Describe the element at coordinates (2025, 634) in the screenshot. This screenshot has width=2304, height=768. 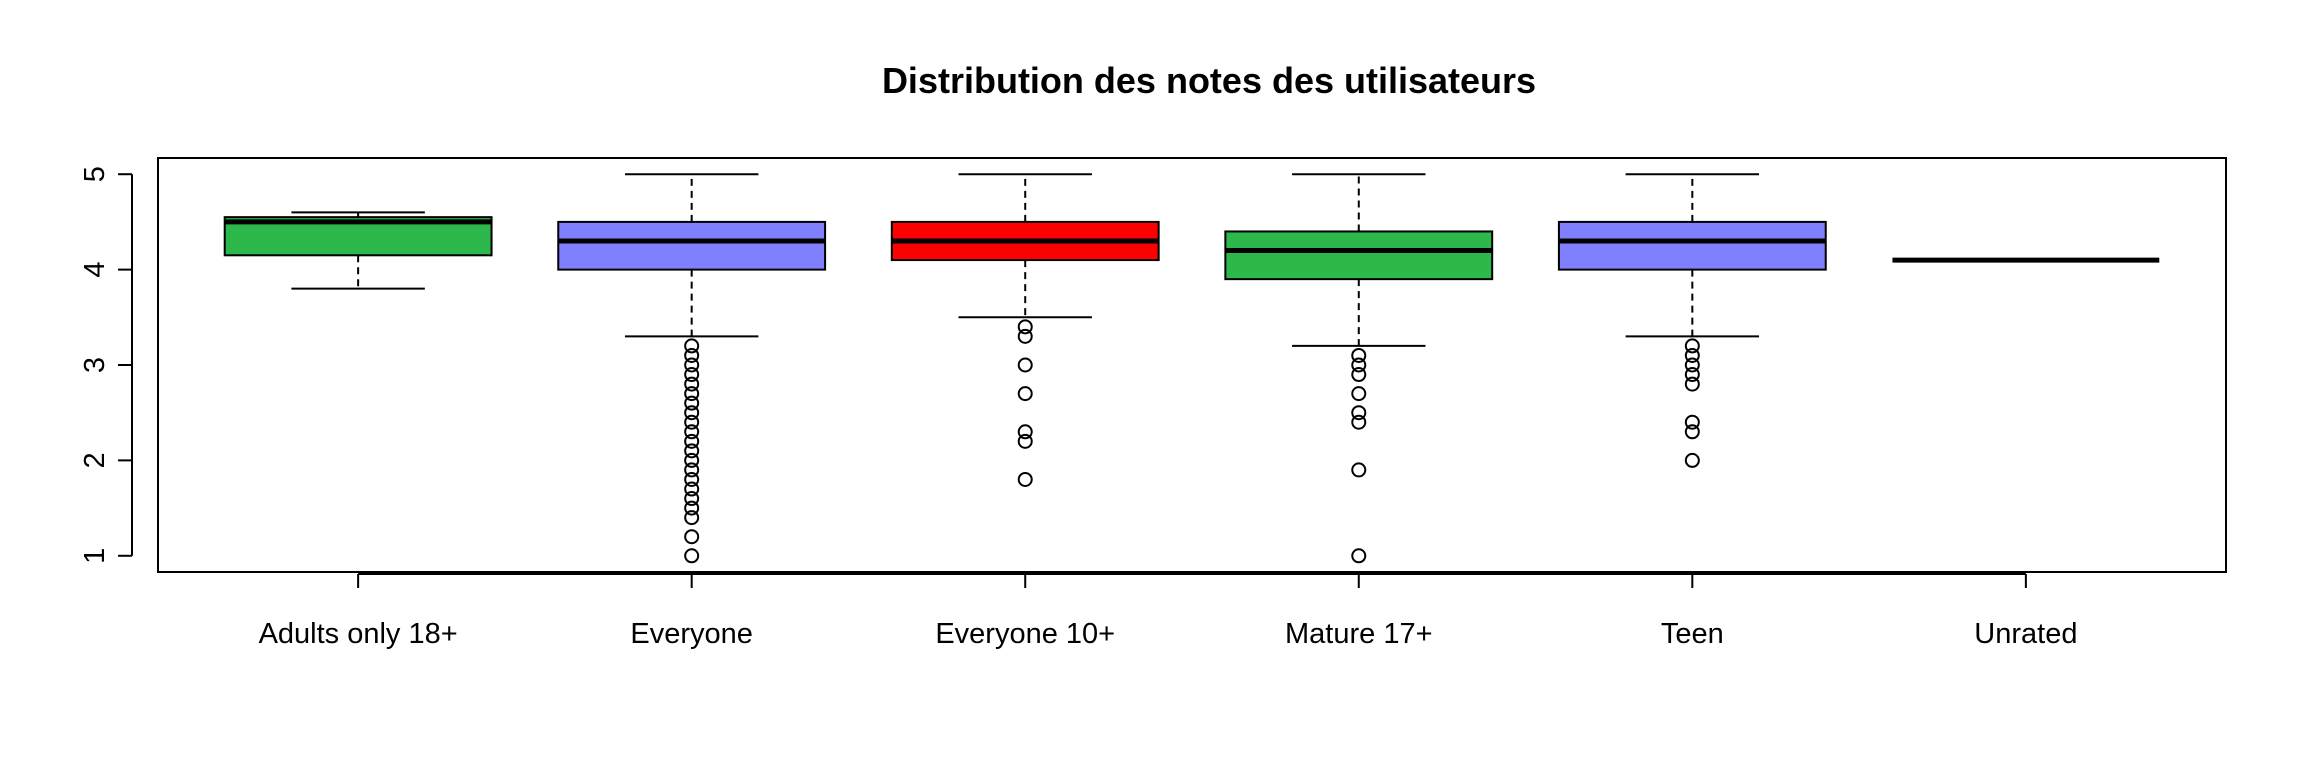
I see `x-tick-label: Unrated` at that location.